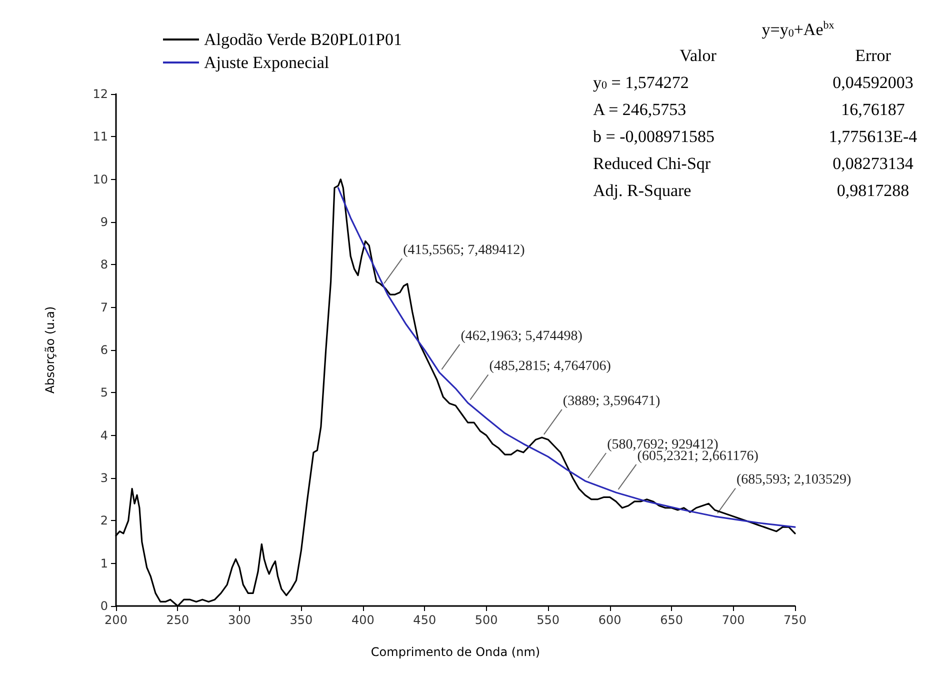  What do you see at coordinates (104, 435) in the screenshot?
I see `y-tick-label: 4` at bounding box center [104, 435].